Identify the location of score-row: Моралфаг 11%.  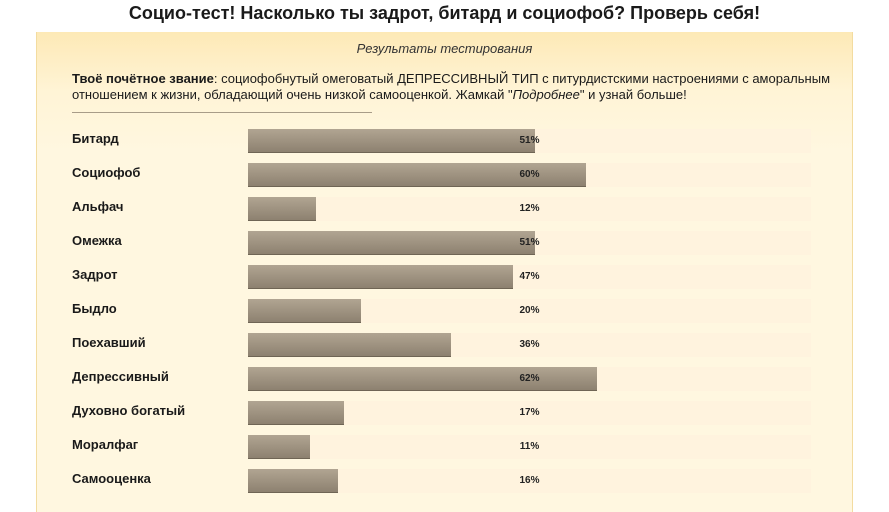
(444, 452).